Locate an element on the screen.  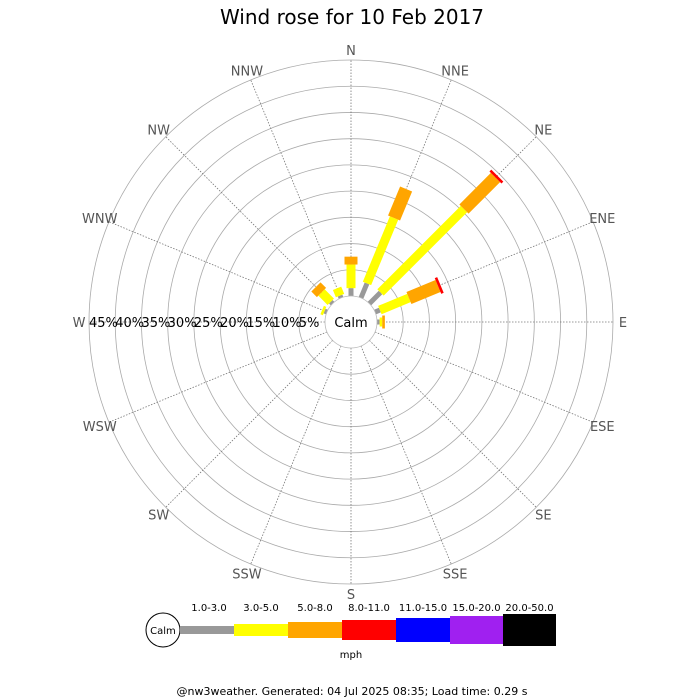
bar-wnw-bin2 is located at coordinates (323, 310).